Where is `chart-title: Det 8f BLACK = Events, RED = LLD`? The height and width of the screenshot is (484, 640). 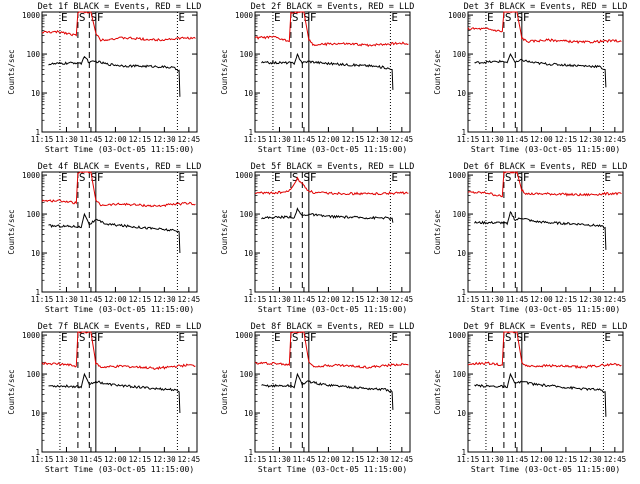
chart-title: Det 8f BLACK = Events, RED = LLD is located at coordinates (333, 327).